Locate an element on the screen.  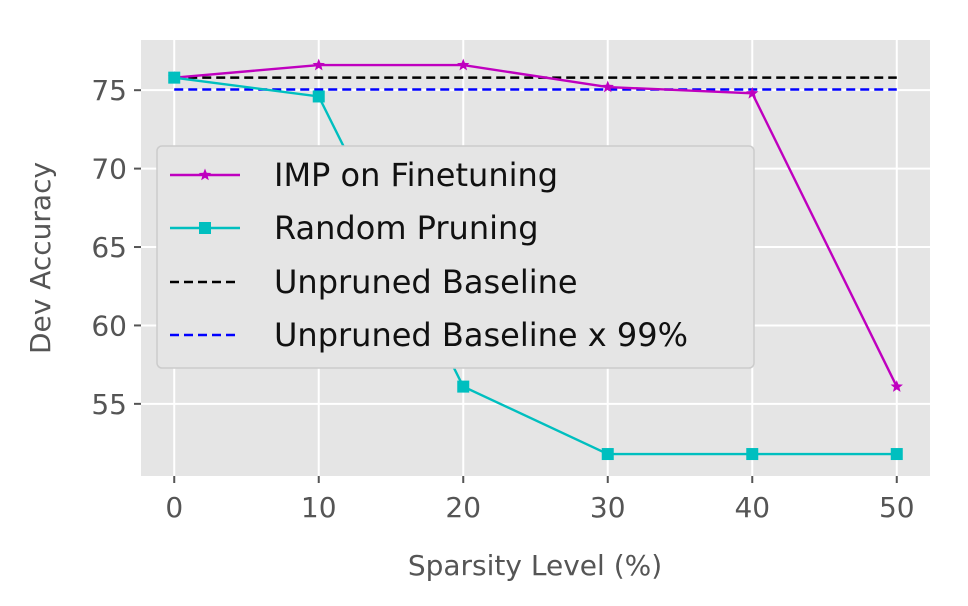
legend-label: IMP on Finetuning is located at coordinates (416, 175).